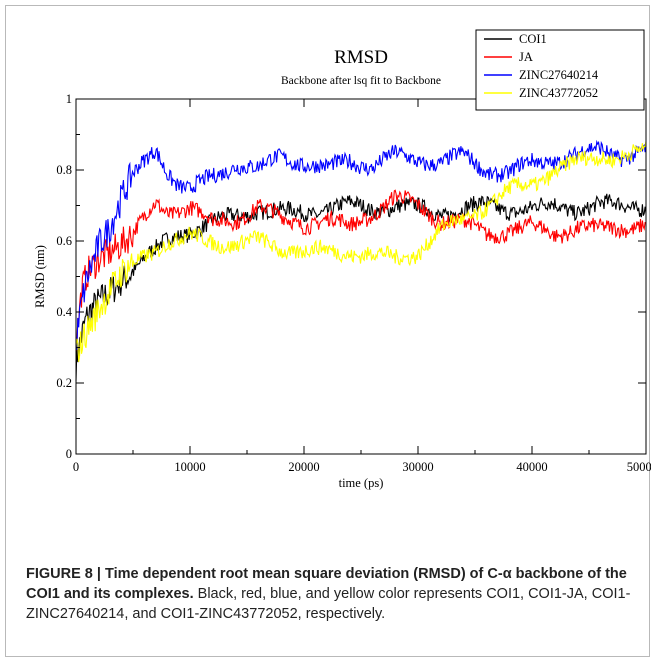 The image size is (657, 664). Describe the element at coordinates (64, 241) in the screenshot. I see `y-tick-label: 0.6` at that location.